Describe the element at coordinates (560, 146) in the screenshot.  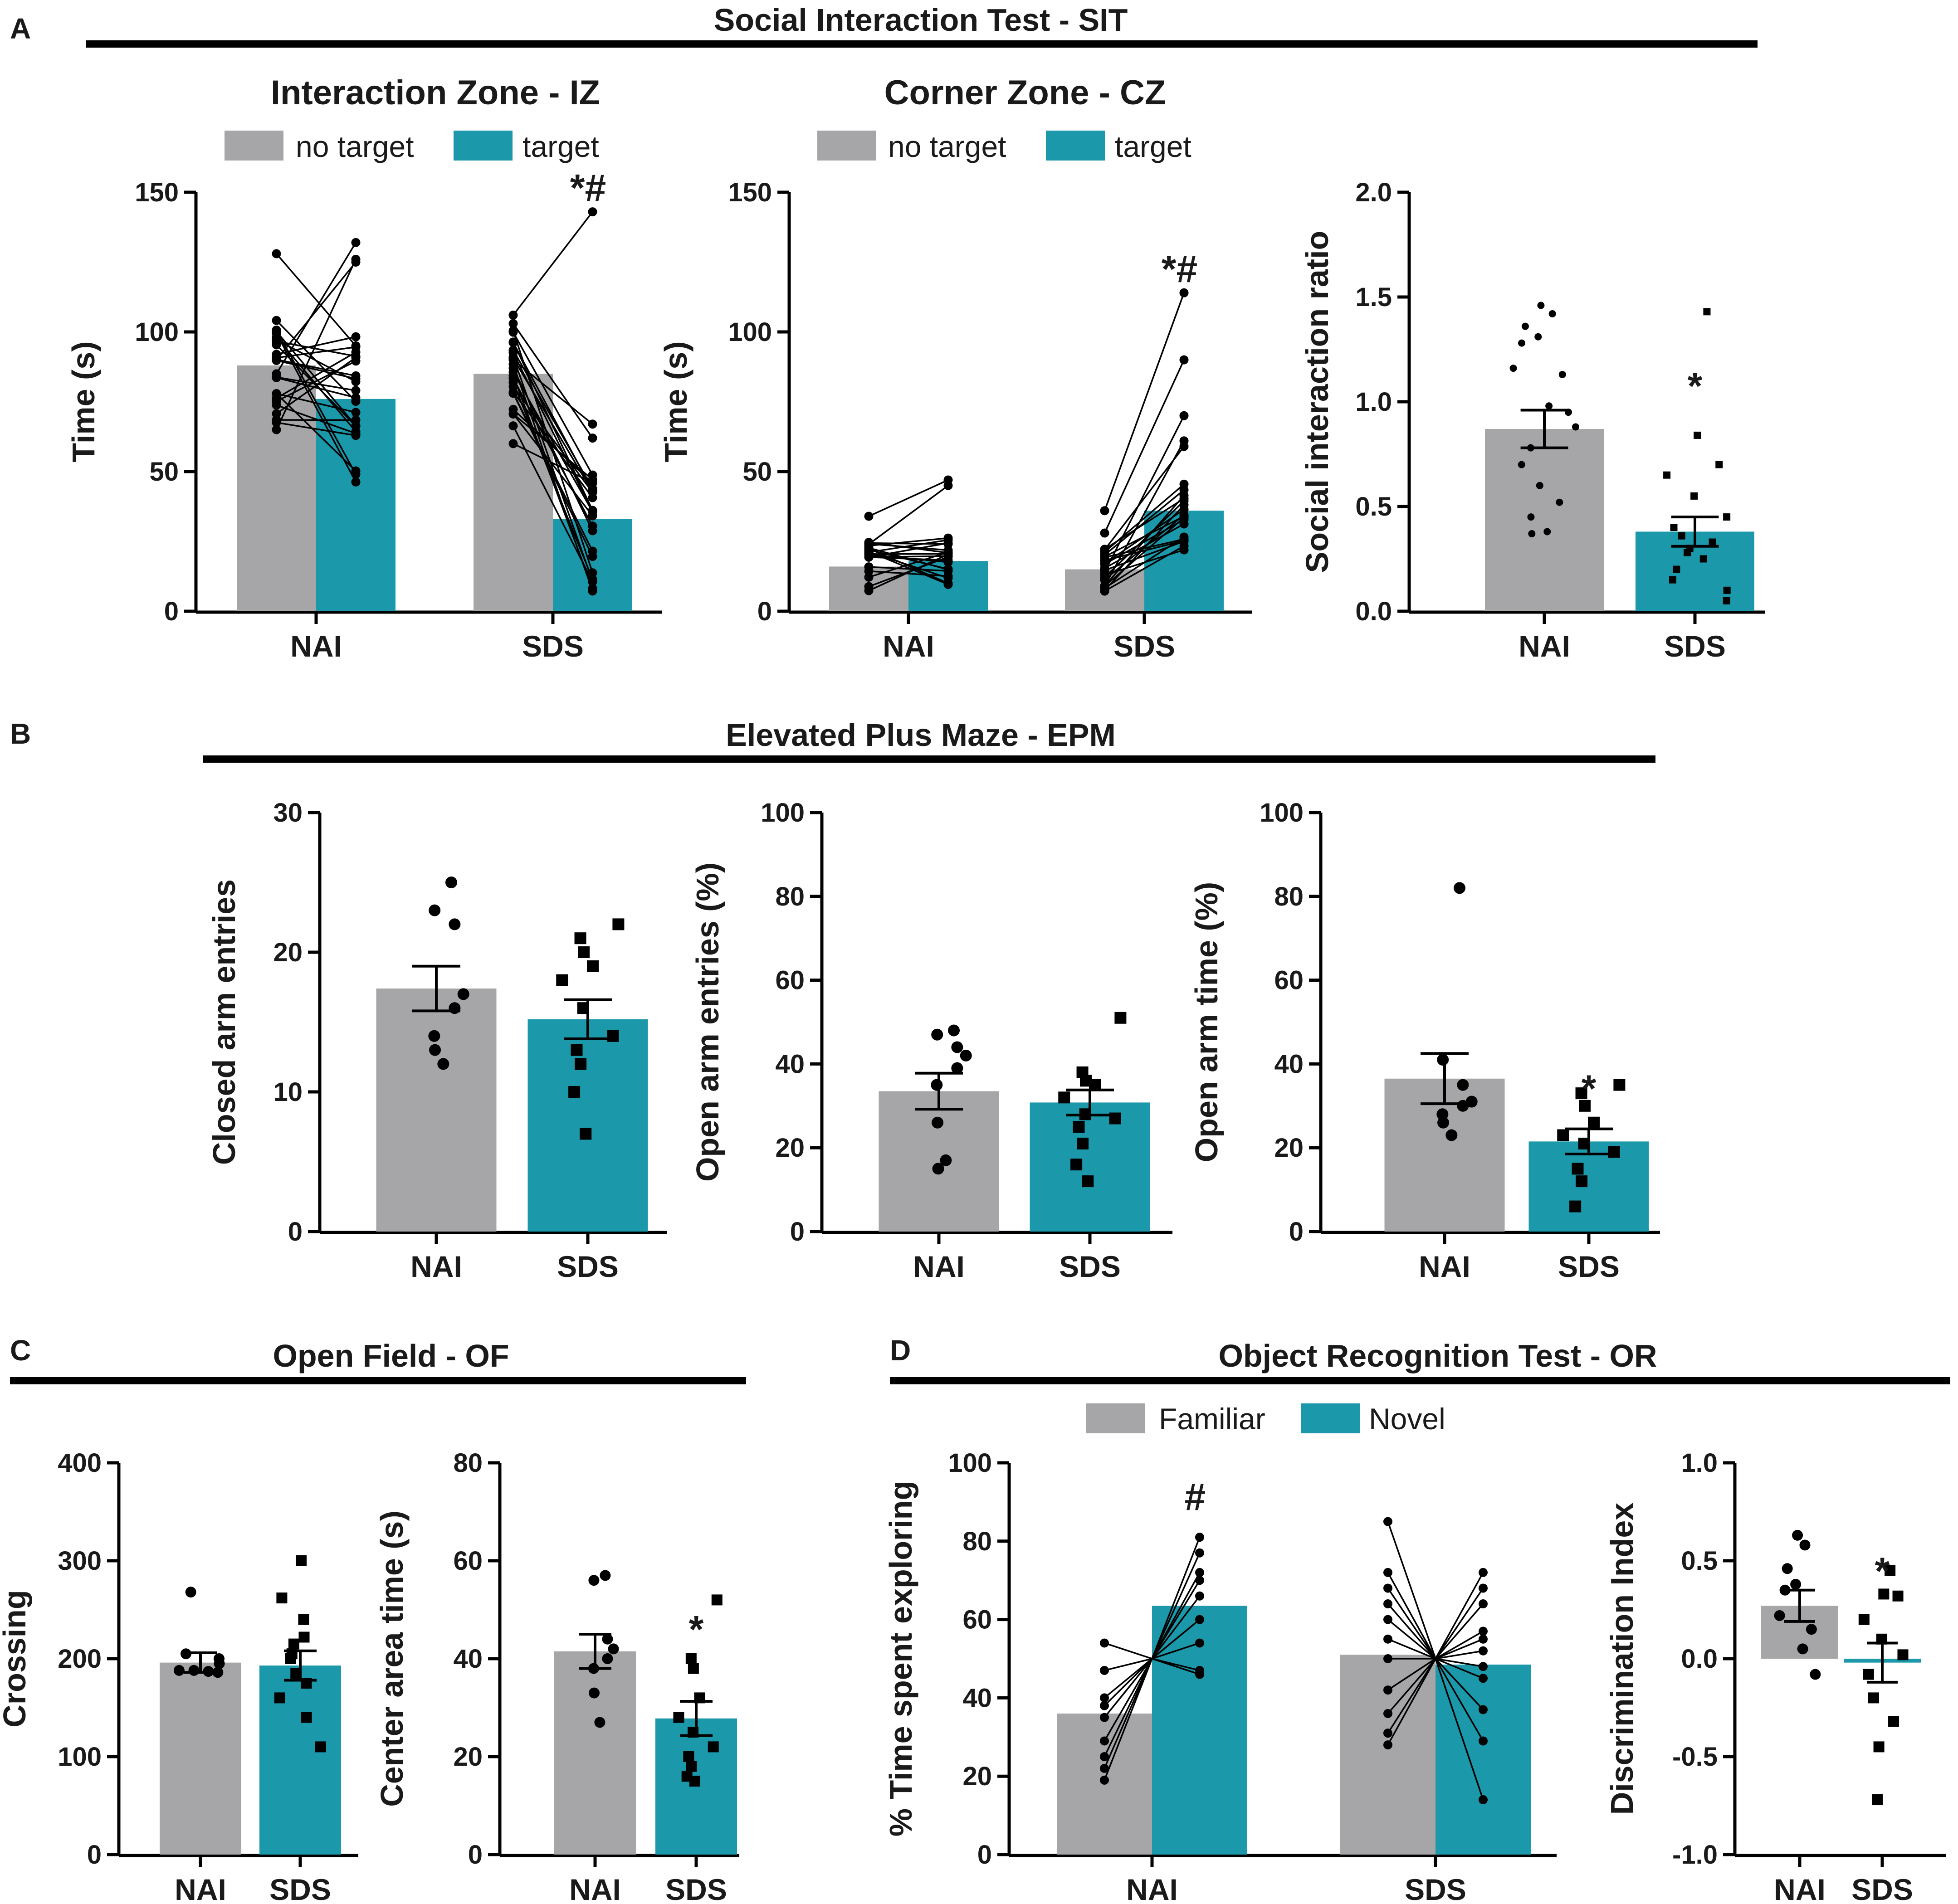
I see `legend-label-target: target` at that location.